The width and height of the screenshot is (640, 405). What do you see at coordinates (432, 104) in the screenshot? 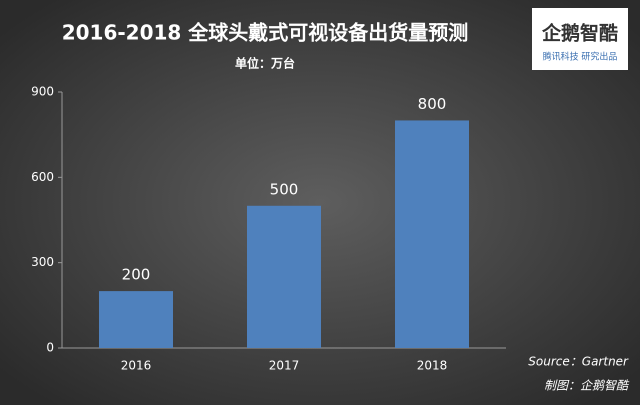
I see `data-label: 800` at bounding box center [432, 104].